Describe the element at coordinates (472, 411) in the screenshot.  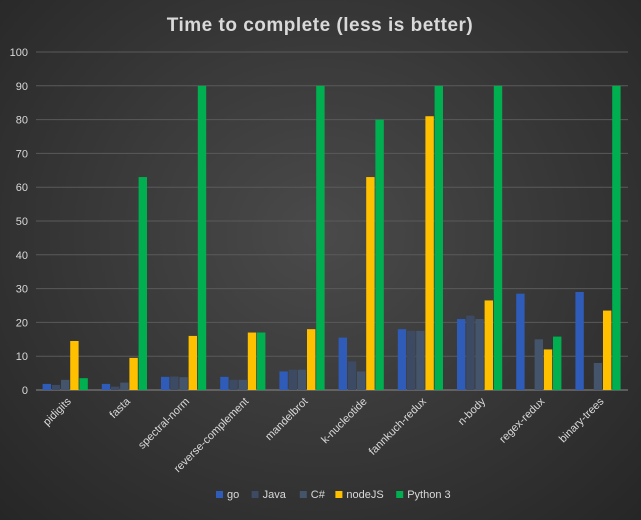
I see `x-tick-label: n-body` at that location.